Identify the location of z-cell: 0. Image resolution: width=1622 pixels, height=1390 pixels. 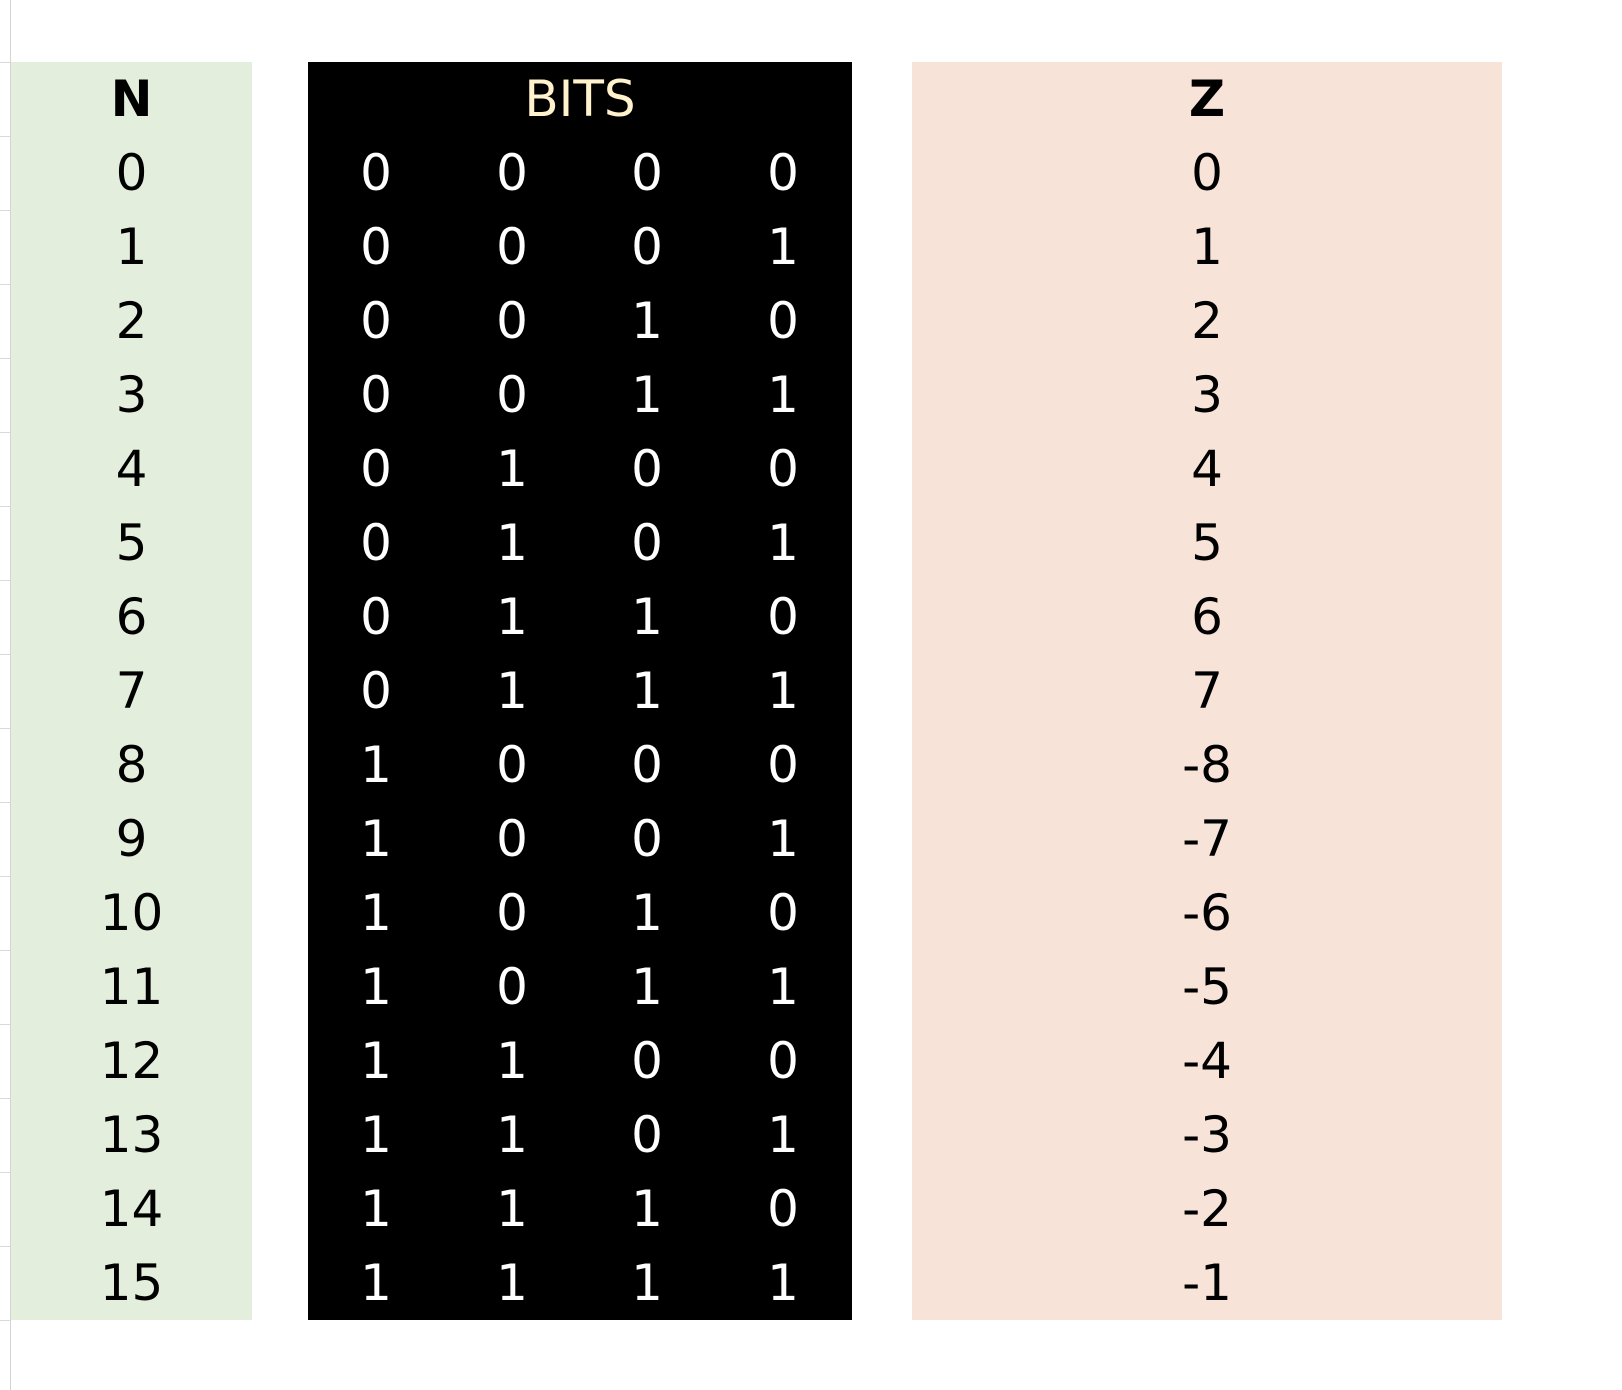
(1207, 173).